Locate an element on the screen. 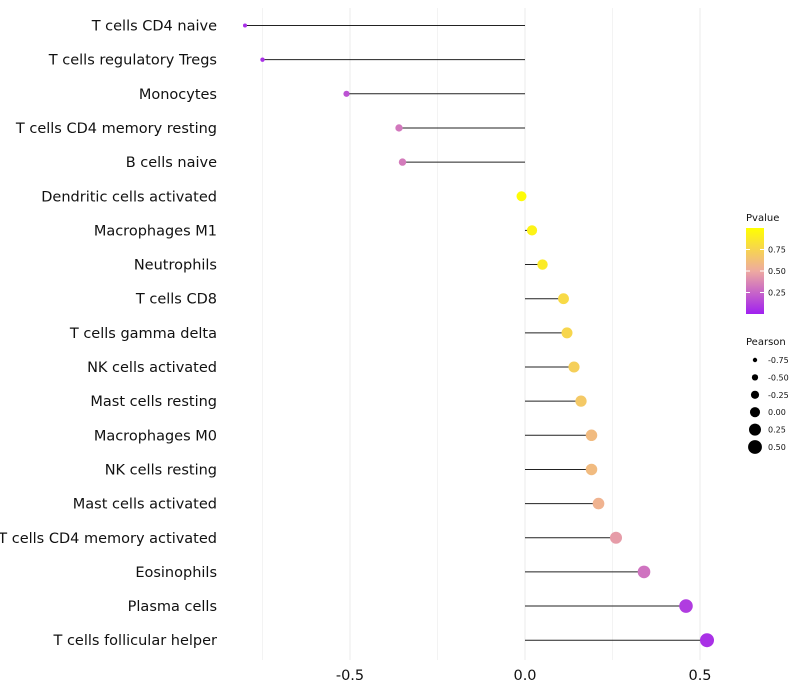  pearson-legend-title: Pearson is located at coordinates (766, 342).